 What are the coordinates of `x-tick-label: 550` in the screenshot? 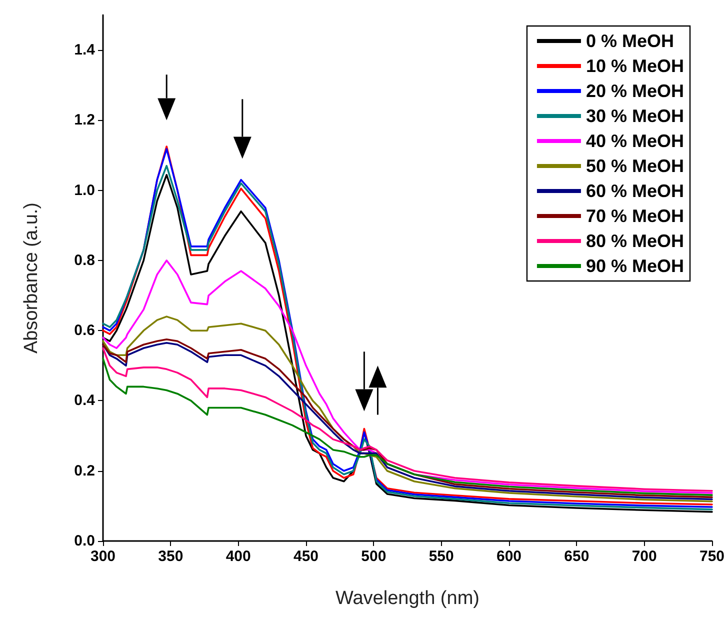 It's located at (441, 556).